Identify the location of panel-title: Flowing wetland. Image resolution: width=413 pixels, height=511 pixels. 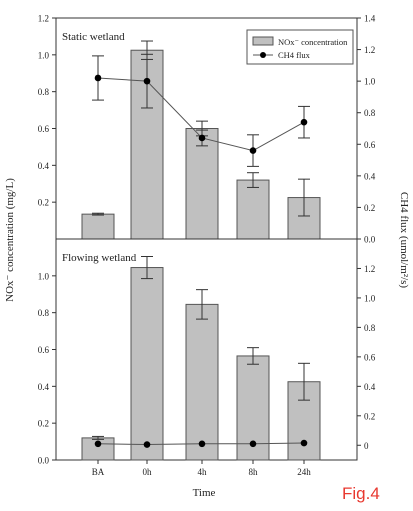
(99, 258).